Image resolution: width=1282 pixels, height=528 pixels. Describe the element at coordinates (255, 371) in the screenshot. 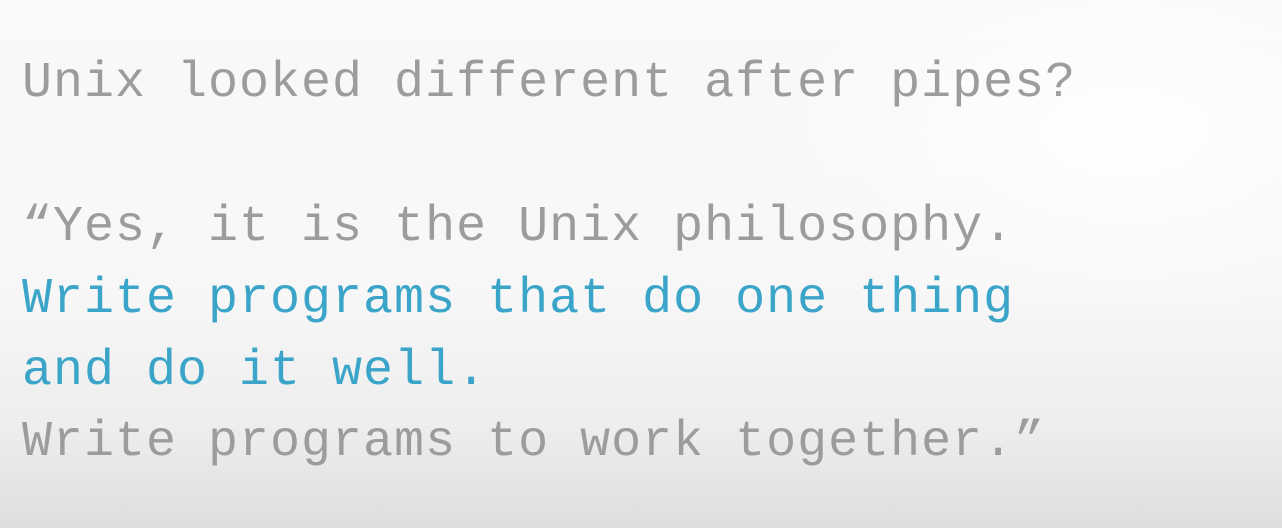

I see `quote-line-3-highlight: and do it well.` at that location.